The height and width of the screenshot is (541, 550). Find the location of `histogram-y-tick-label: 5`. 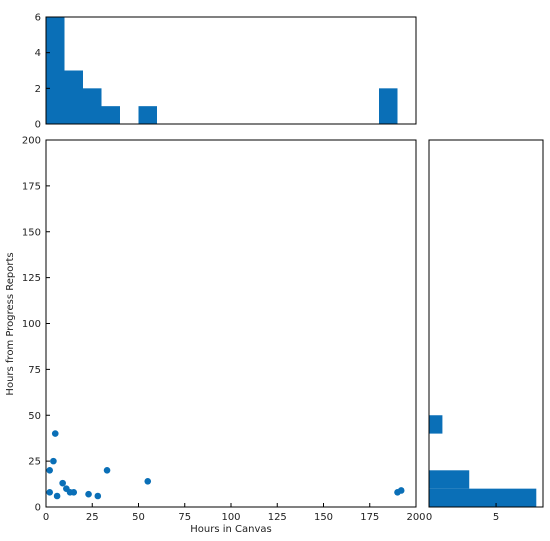

histogram-y-tick-label: 5 is located at coordinates (496, 517).